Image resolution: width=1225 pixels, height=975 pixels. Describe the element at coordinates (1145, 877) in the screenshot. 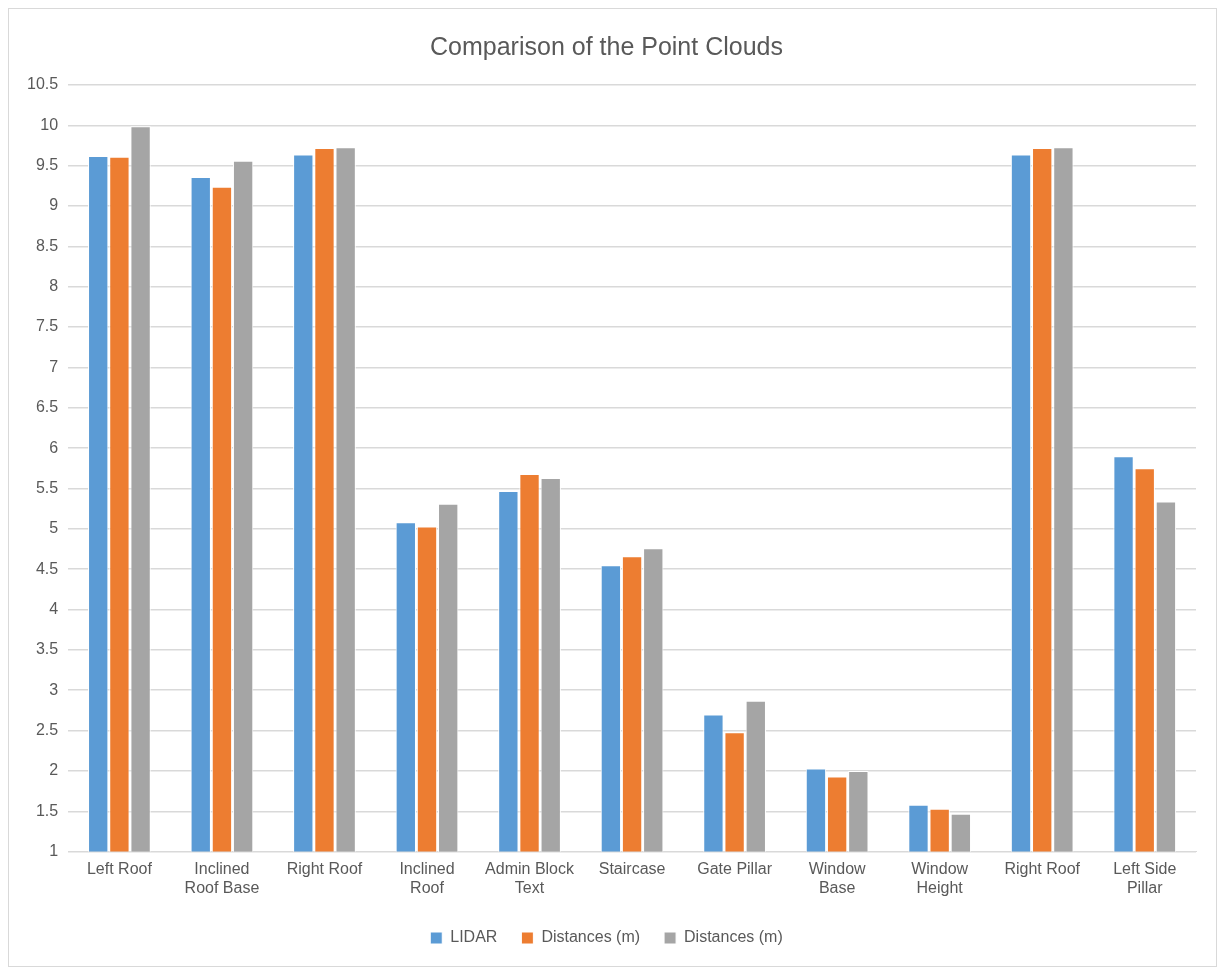

I see `x-tick-label: Left Side Pillar` at that location.